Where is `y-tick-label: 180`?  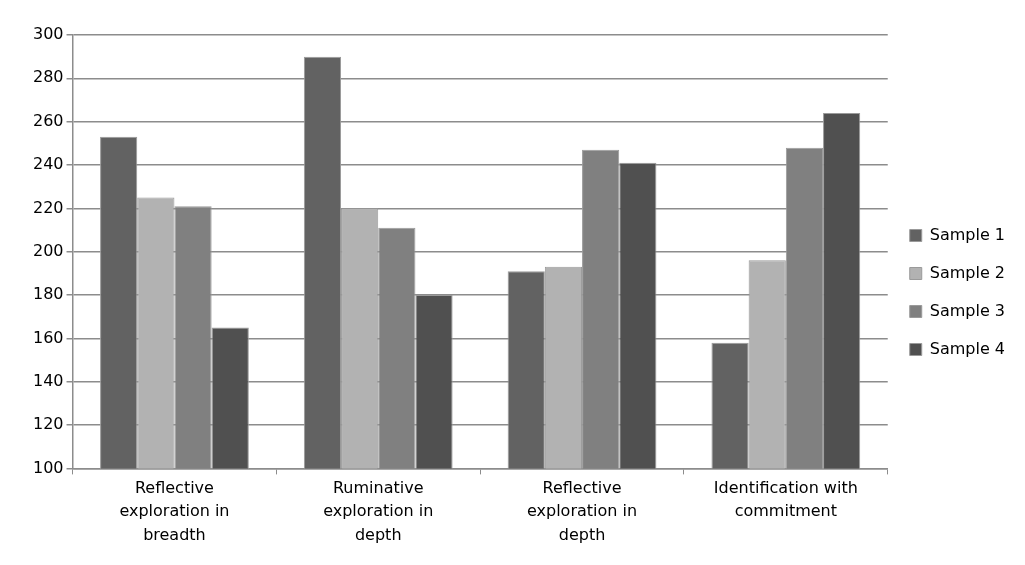 y-tick-label: 180 is located at coordinates (48, 294).